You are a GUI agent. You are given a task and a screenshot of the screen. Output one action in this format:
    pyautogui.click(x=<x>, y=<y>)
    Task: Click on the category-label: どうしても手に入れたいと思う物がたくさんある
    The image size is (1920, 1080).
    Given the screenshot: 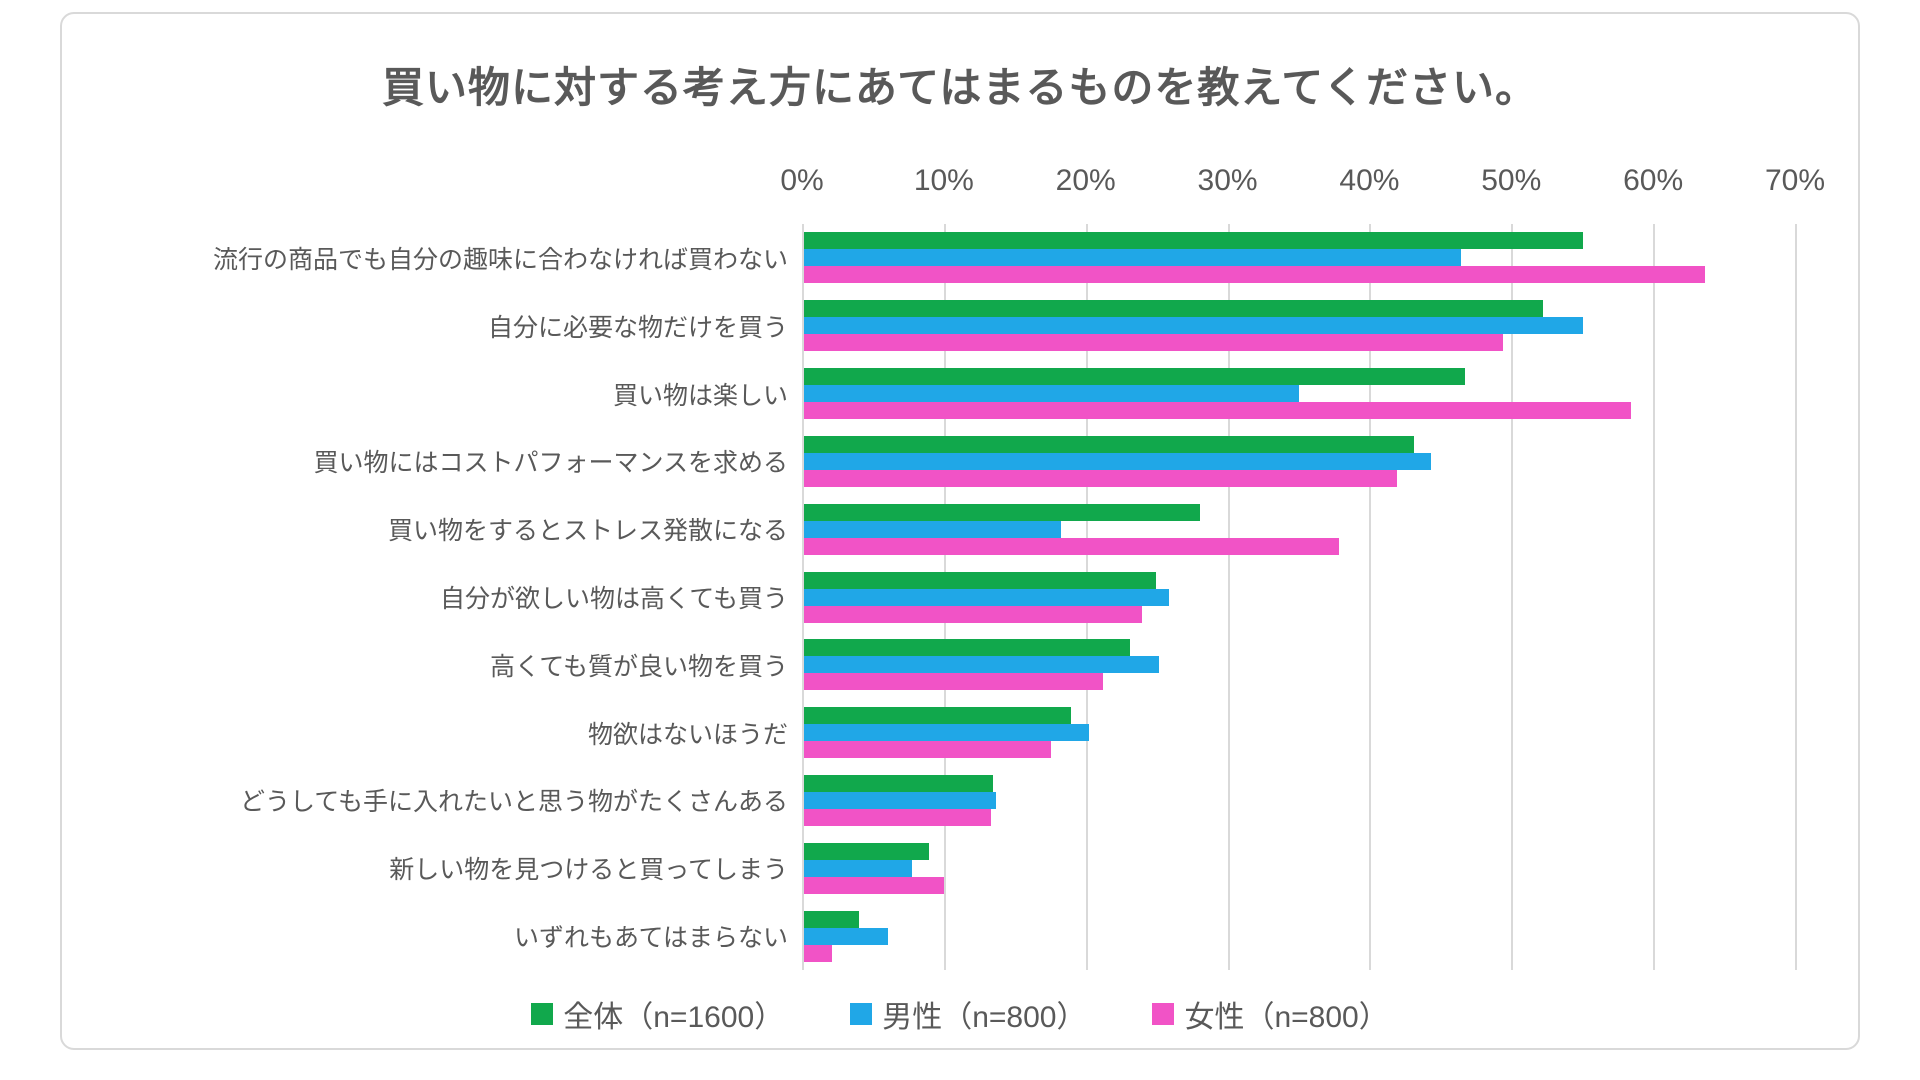 What is the action you would take?
    pyautogui.click(x=513, y=802)
    